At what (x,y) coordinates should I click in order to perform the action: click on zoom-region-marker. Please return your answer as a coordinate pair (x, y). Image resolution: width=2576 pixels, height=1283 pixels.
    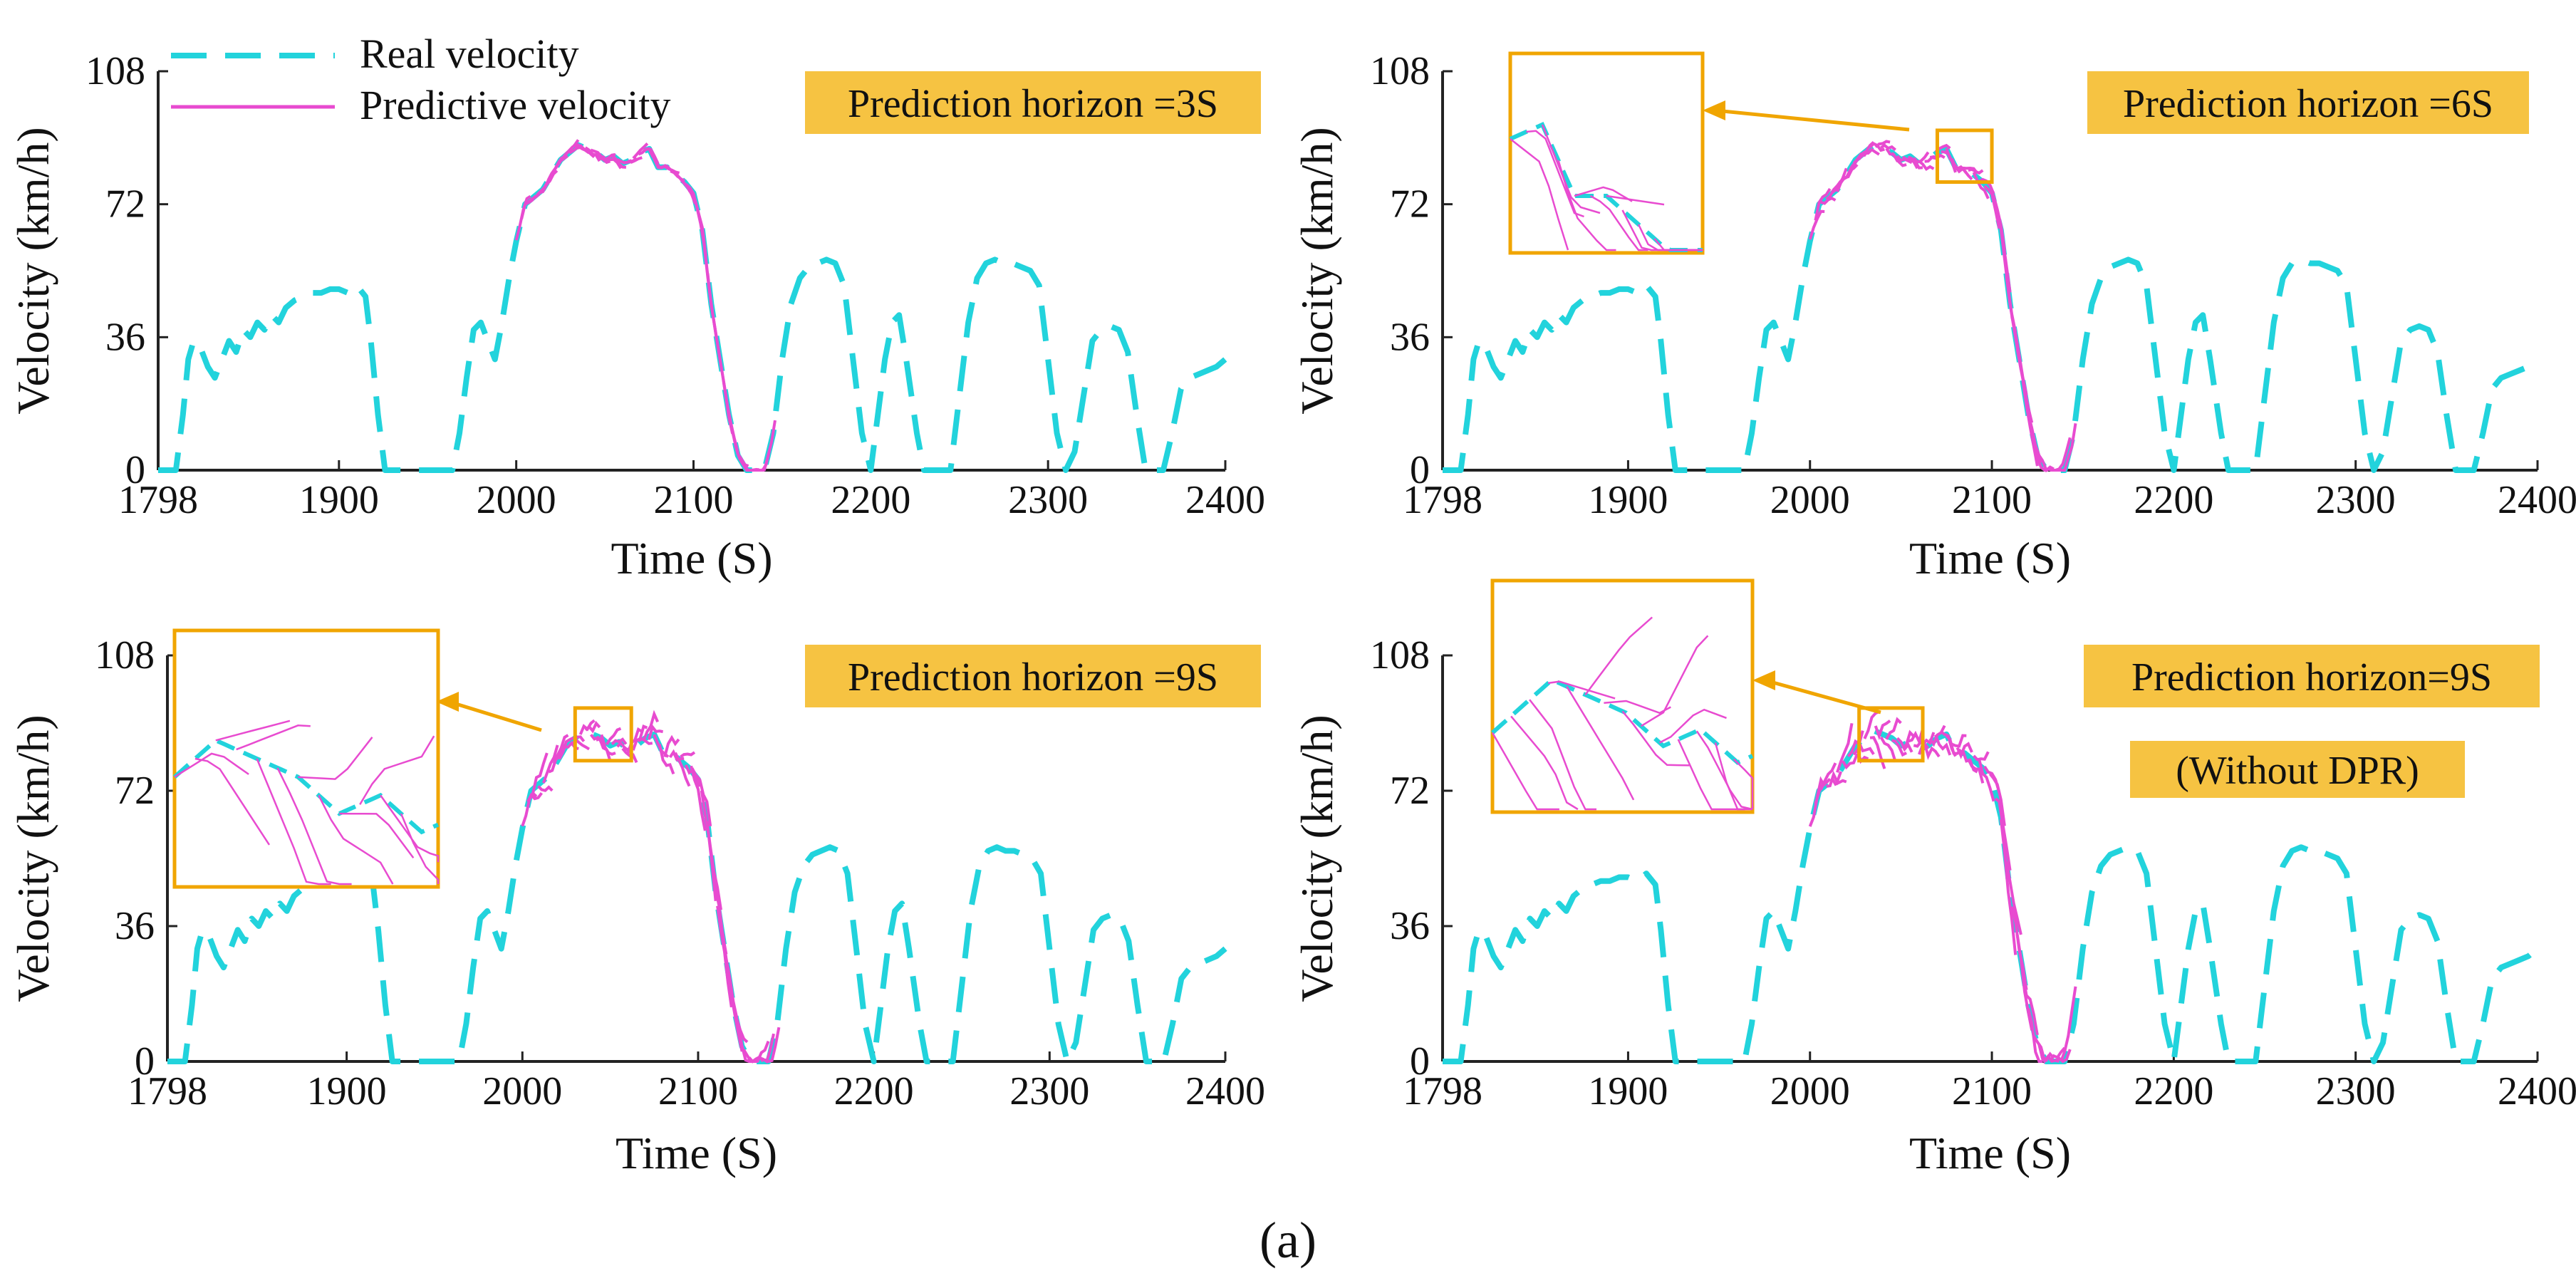
    Looking at the image, I should click on (1891, 734).